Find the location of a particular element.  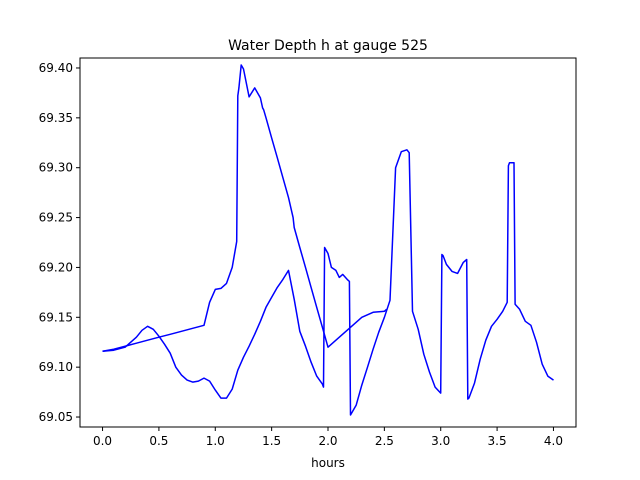

x-tick-label: 3.5 is located at coordinates (497, 441).